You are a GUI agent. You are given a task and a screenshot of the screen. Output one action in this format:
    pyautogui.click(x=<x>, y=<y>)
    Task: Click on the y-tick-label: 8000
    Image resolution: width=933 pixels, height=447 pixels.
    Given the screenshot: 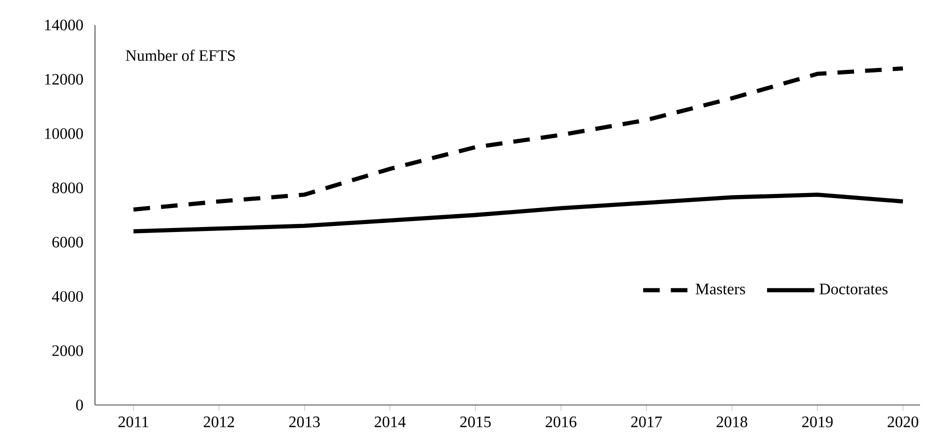 What is the action you would take?
    pyautogui.click(x=67, y=188)
    